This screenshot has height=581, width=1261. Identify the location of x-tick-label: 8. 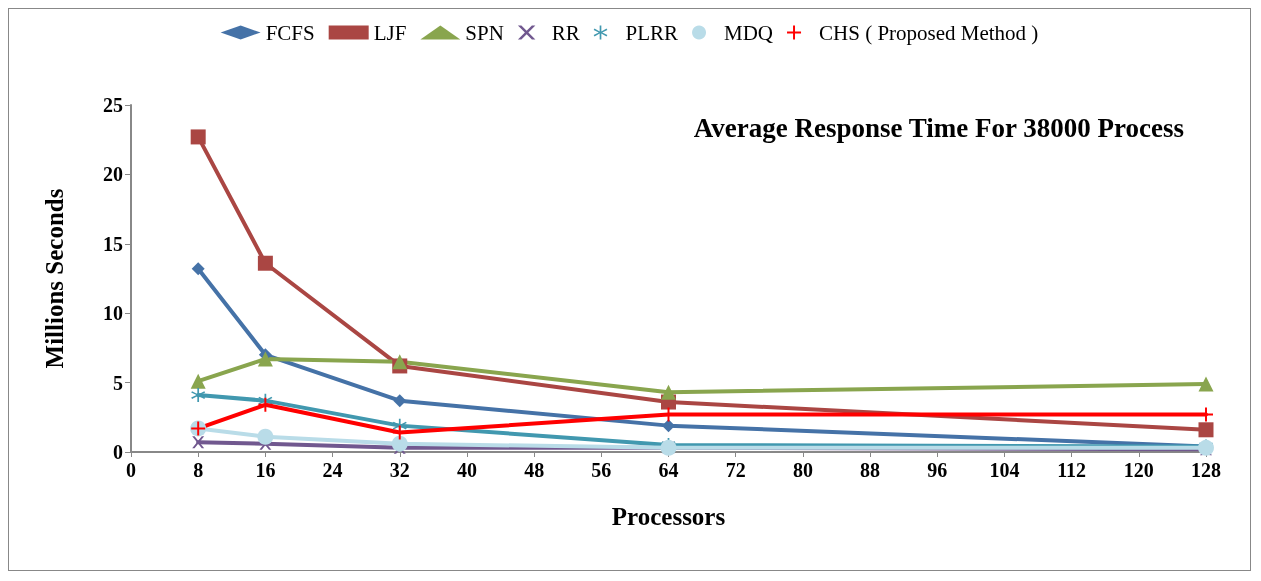
(198, 470).